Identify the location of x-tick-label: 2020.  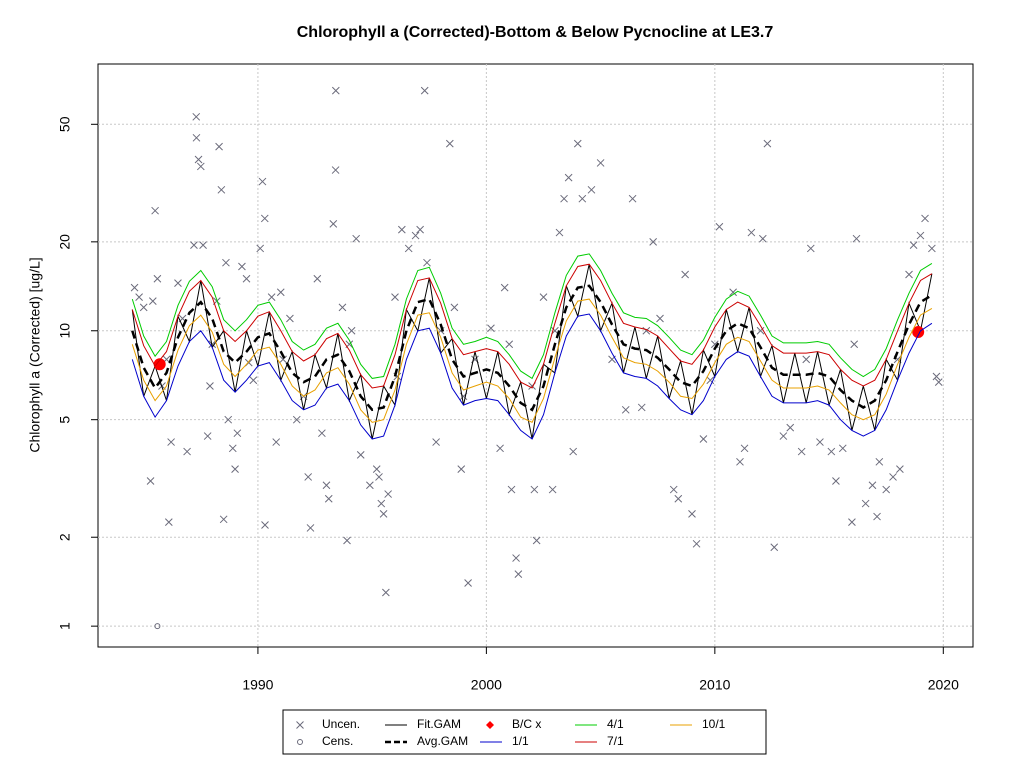
(943, 685).